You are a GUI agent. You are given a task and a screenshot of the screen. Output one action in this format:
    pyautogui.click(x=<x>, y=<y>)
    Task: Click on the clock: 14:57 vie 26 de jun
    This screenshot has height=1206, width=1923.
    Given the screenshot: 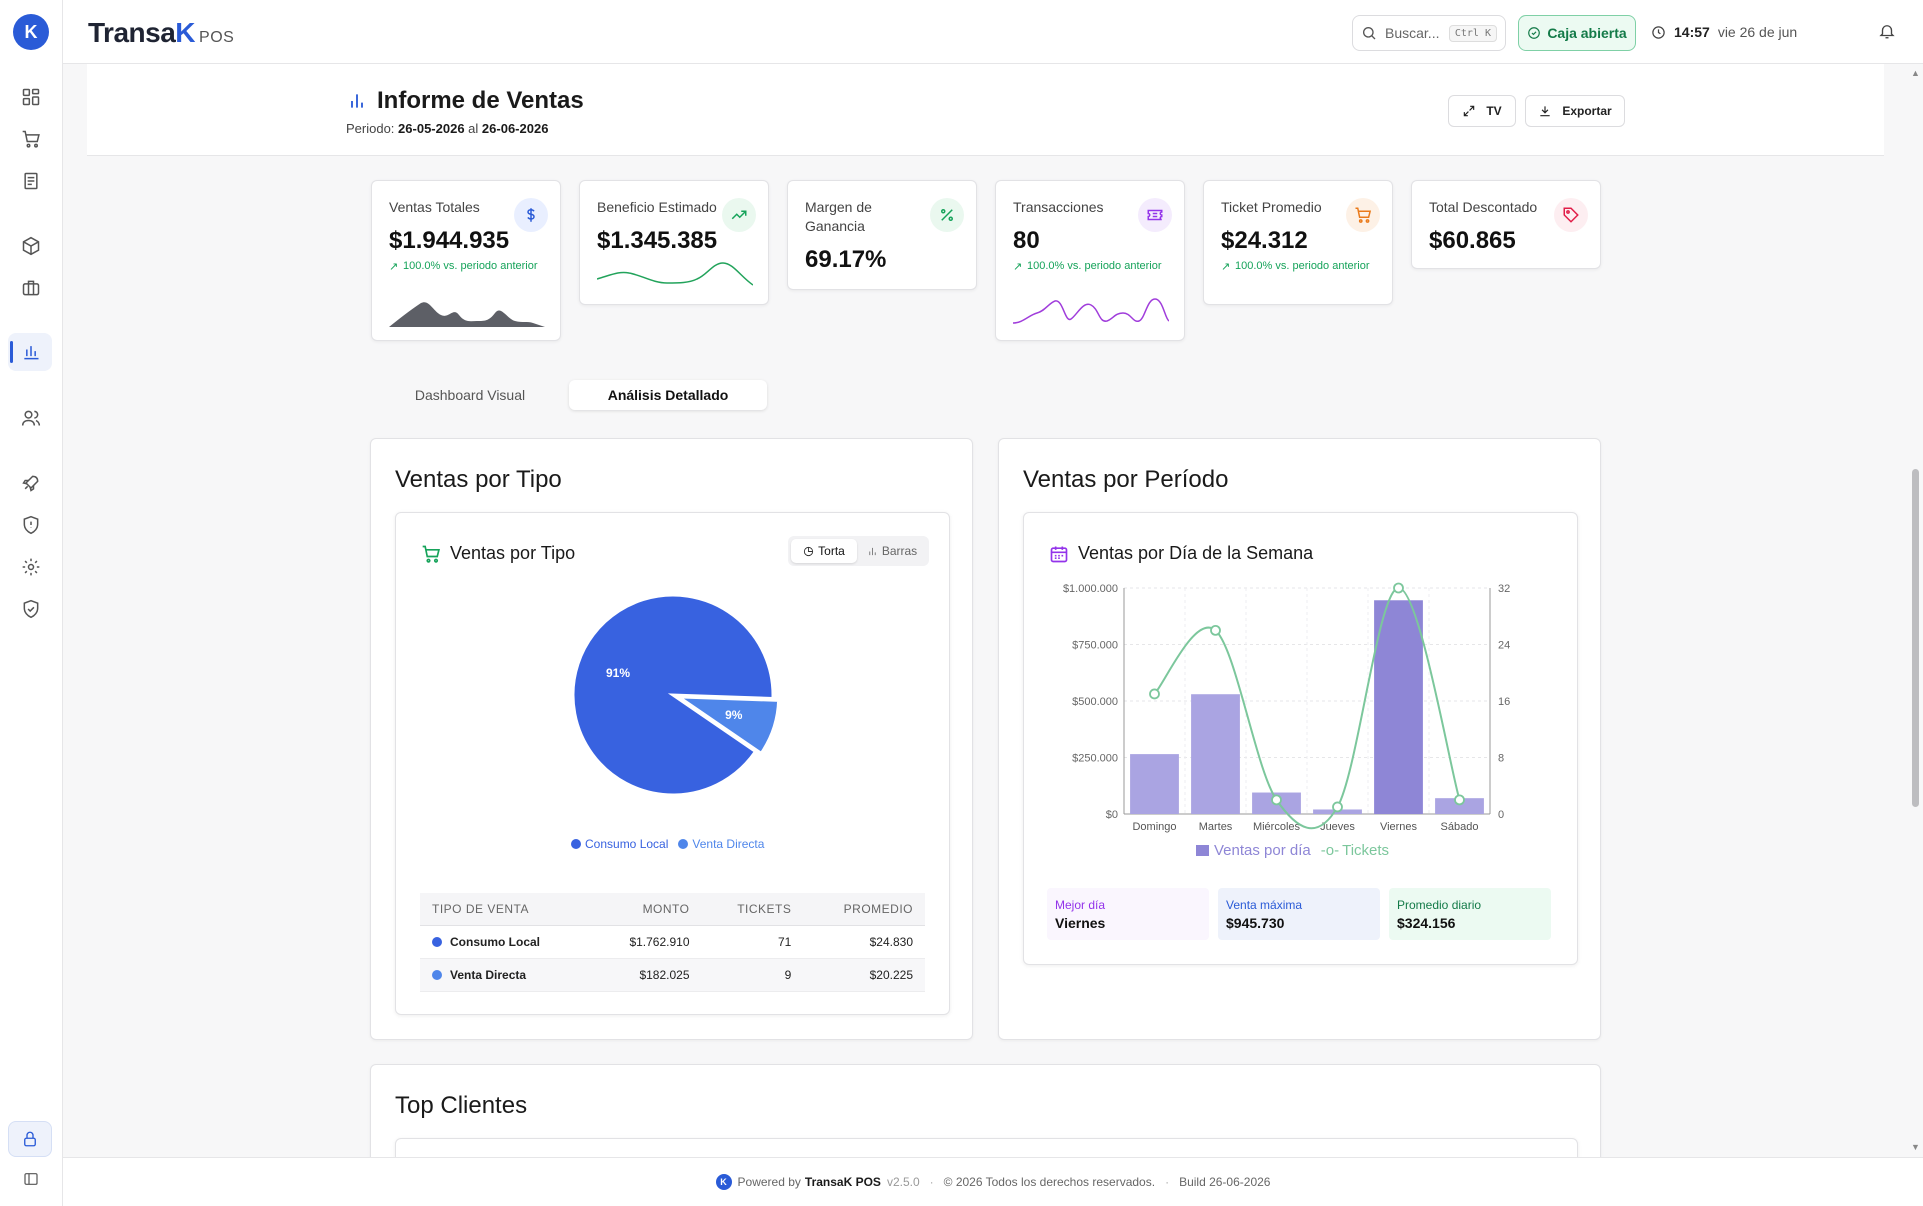 What is the action you would take?
    pyautogui.click(x=1724, y=32)
    